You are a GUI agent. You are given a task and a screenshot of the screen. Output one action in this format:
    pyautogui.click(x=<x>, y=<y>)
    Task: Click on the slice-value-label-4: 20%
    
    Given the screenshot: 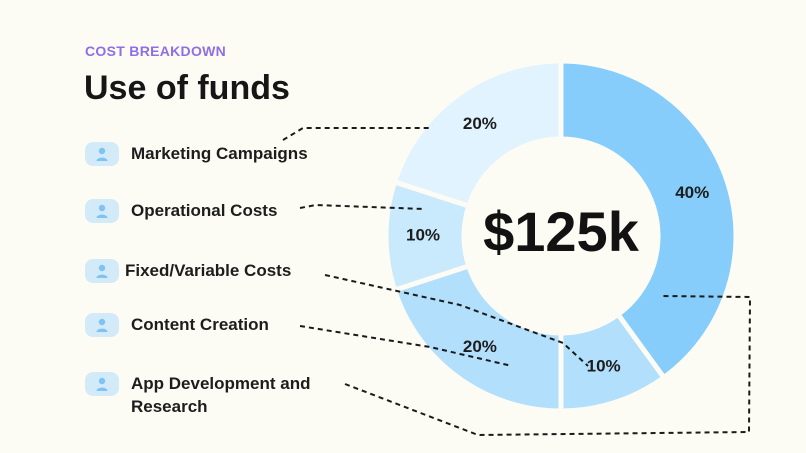 What is the action you would take?
    pyautogui.click(x=480, y=123)
    